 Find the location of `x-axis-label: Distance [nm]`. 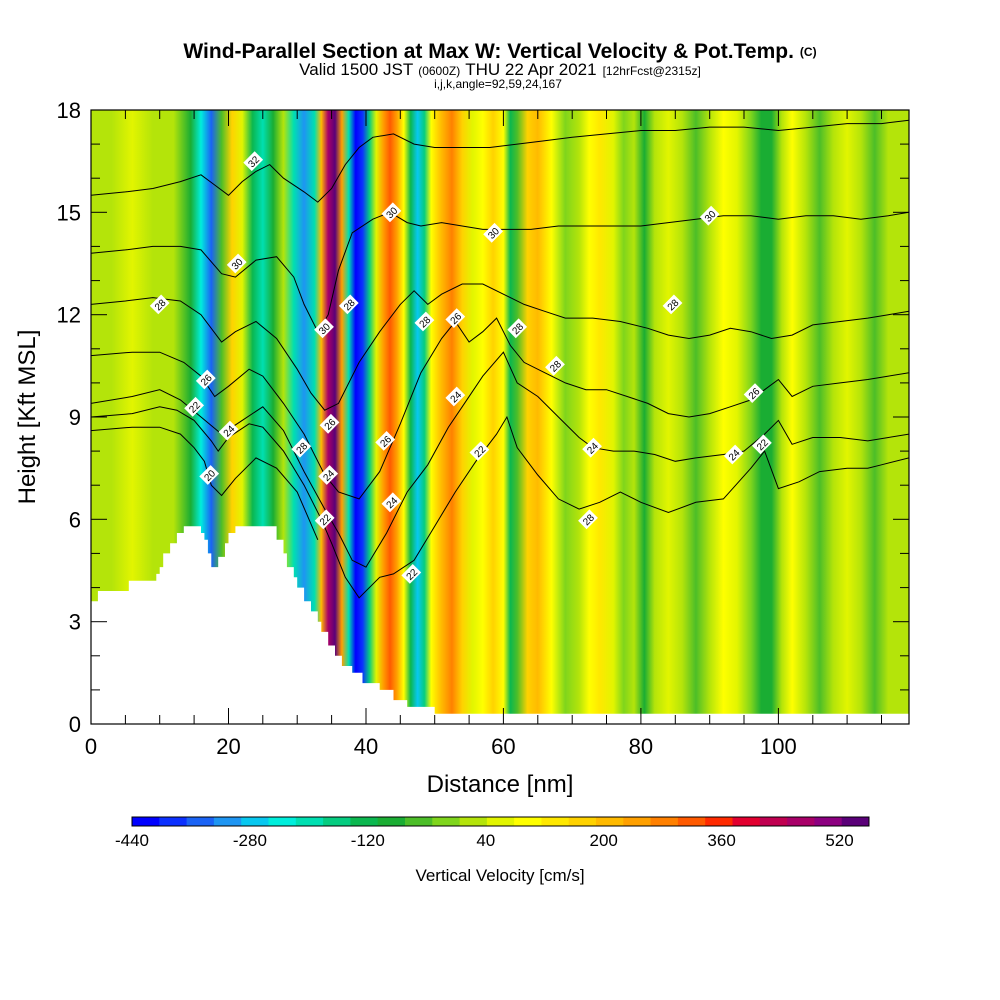

x-axis-label: Distance [nm] is located at coordinates (500, 784).